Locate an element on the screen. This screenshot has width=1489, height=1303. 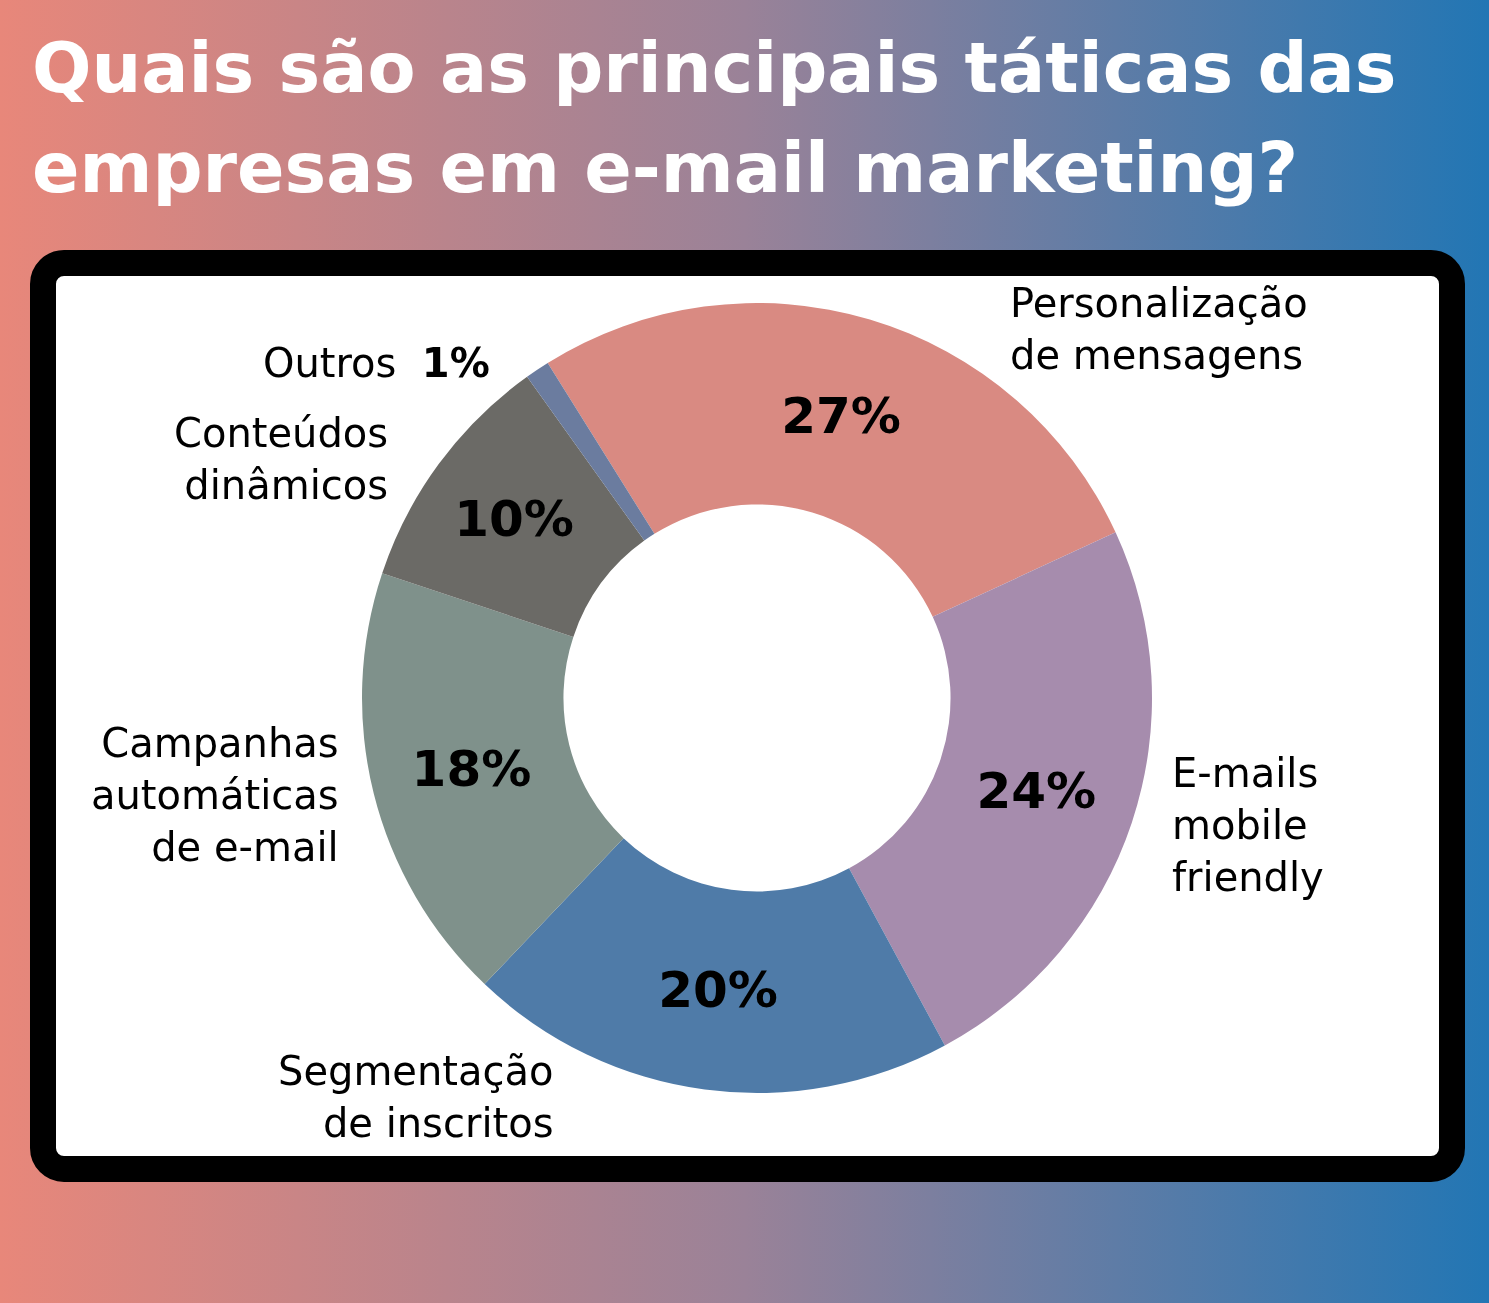
slice-label: E-mails mobile friendly is located at coordinates (1248, 825).